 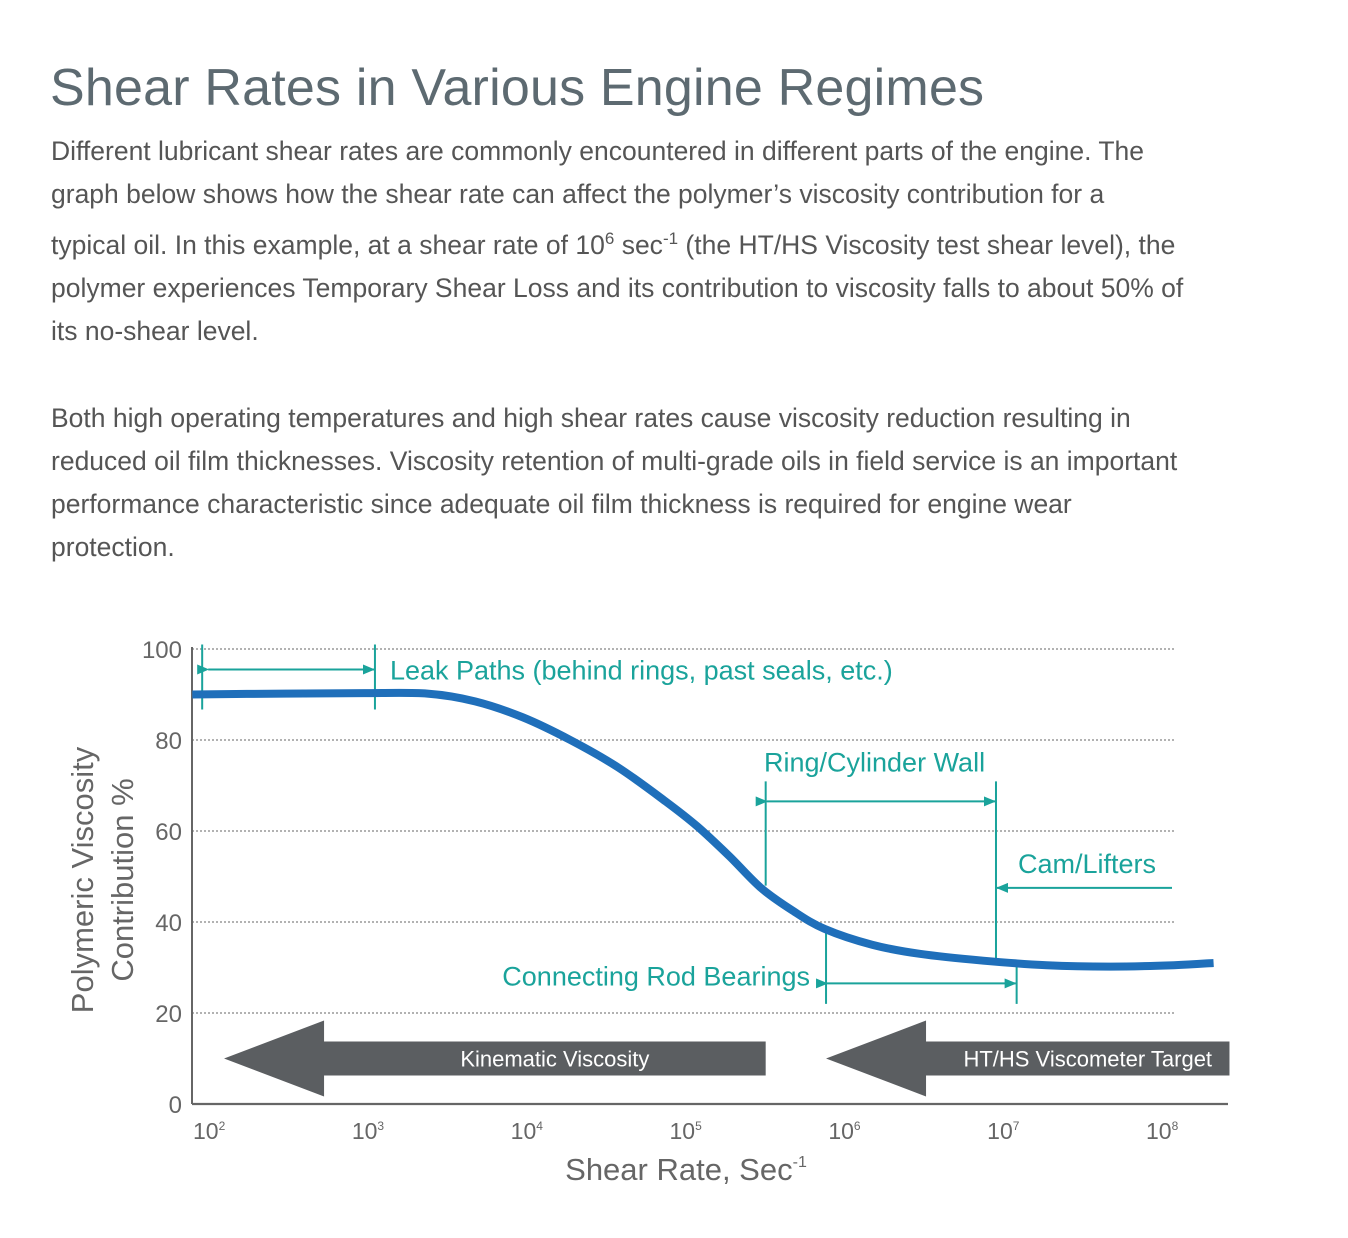 I want to click on conrod-label: Connecting Rod Bearings, so click(x=656, y=976).